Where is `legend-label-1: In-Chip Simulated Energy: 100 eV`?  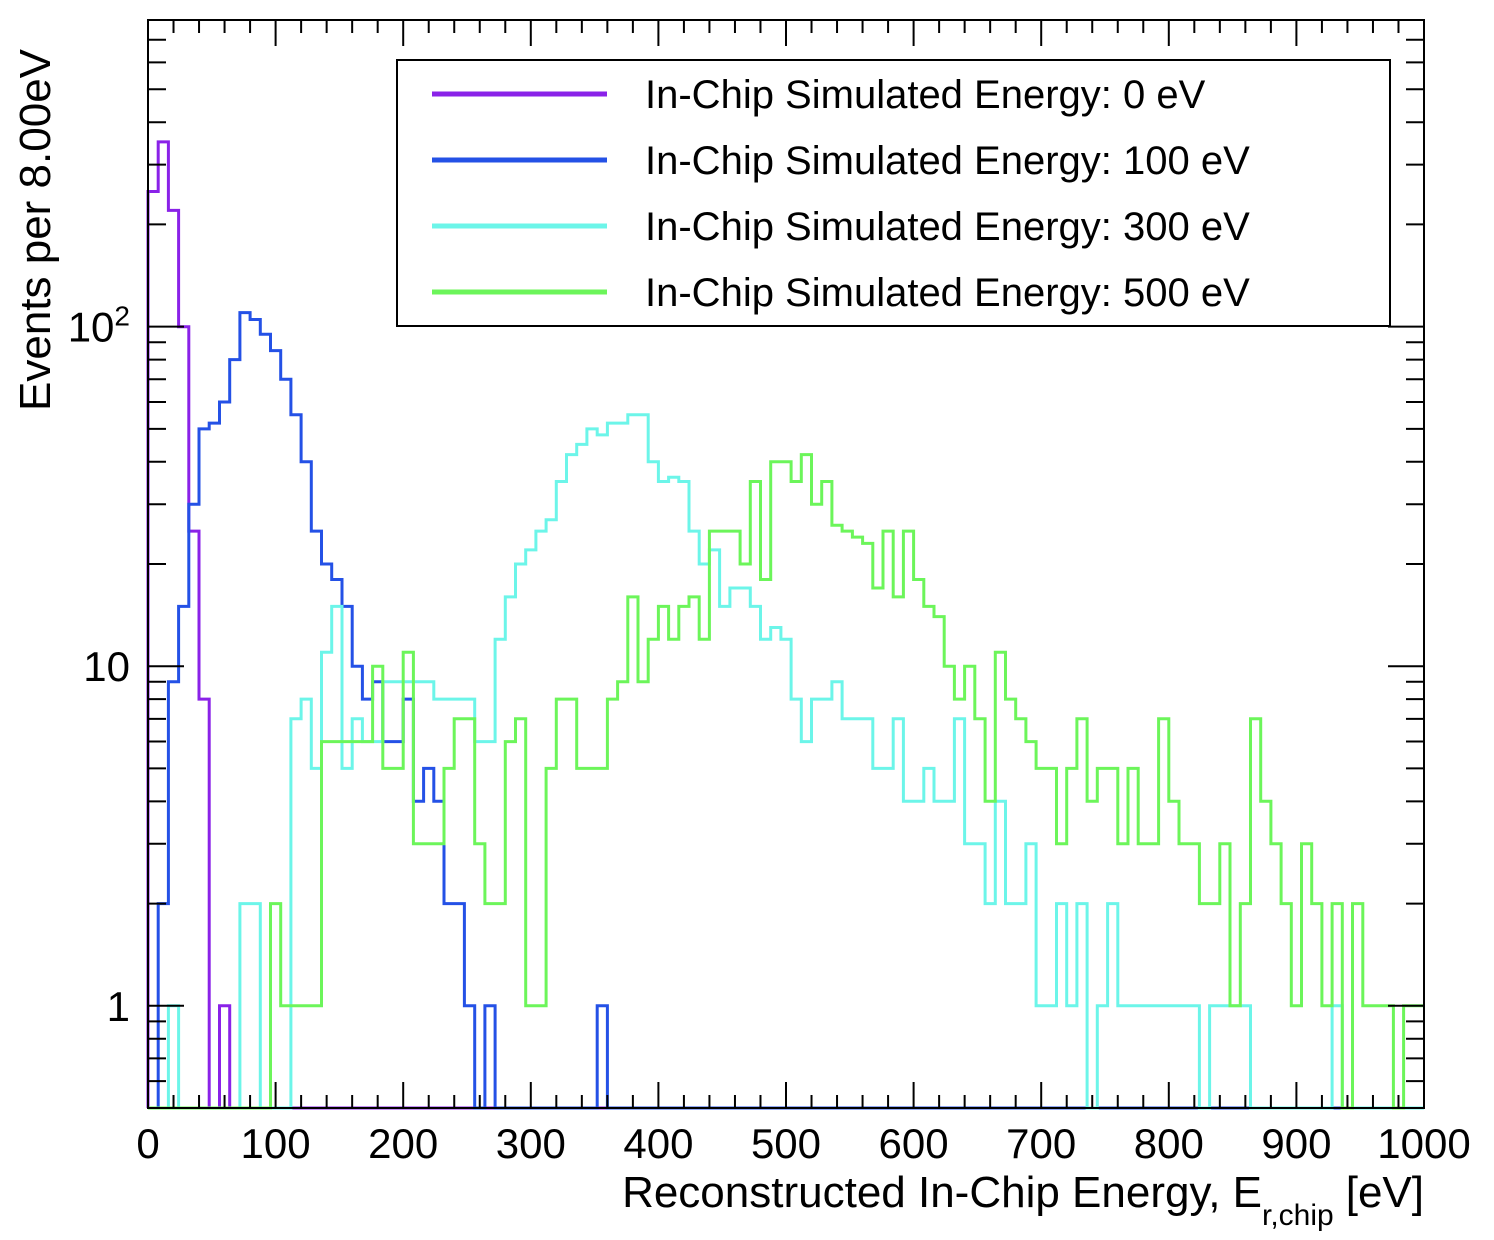 legend-label-1: In-Chip Simulated Energy: 100 eV is located at coordinates (947, 161).